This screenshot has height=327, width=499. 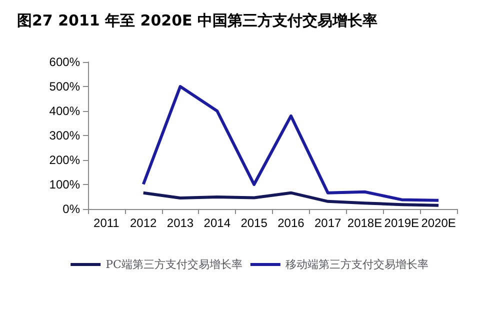 What do you see at coordinates (64, 87) in the screenshot?
I see `y-tick-label: 500%` at bounding box center [64, 87].